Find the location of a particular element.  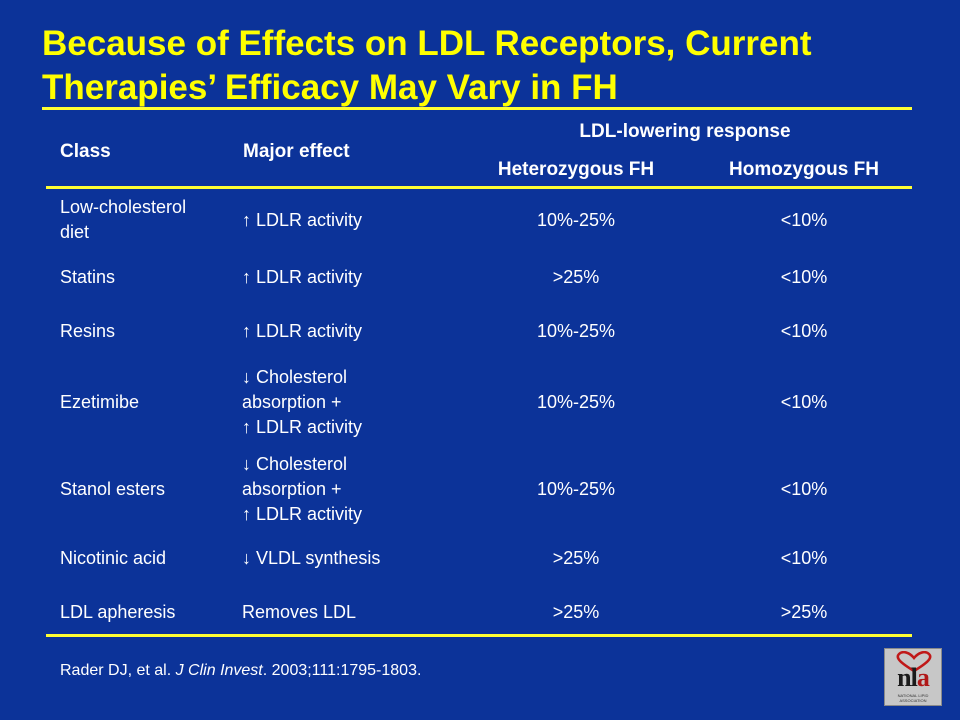

cell-class-line: Ezetimibe is located at coordinates (100, 401).